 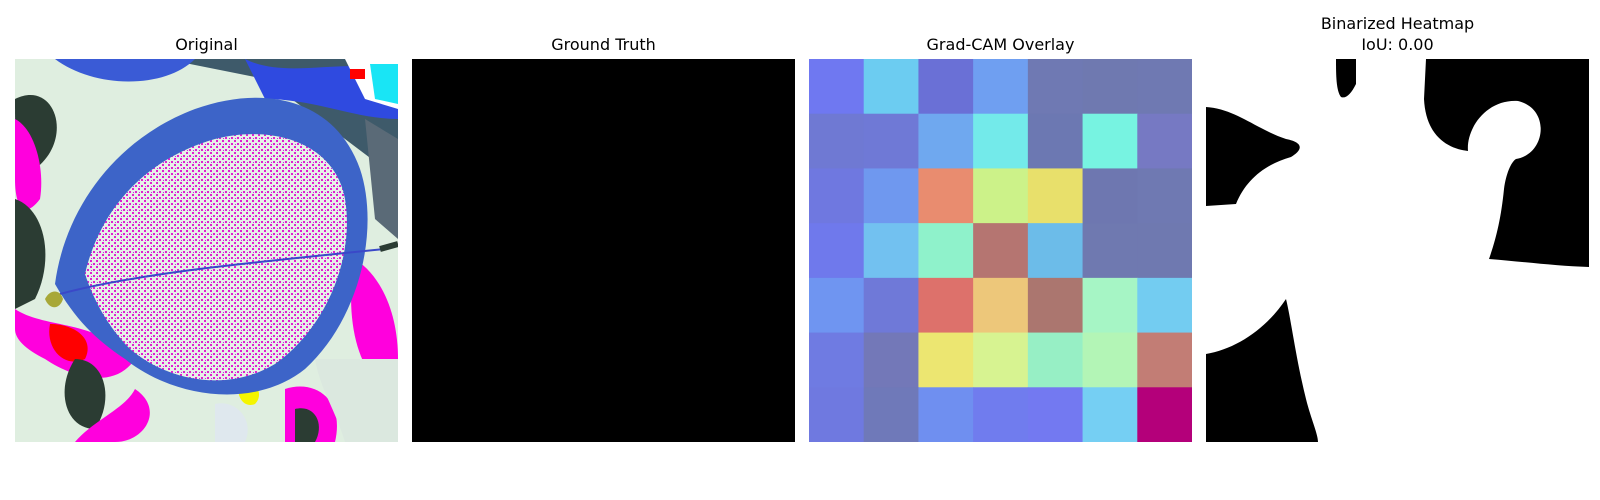 What do you see at coordinates (603, 44) in the screenshot?
I see `ground-truth-title: Ground Truth` at bounding box center [603, 44].